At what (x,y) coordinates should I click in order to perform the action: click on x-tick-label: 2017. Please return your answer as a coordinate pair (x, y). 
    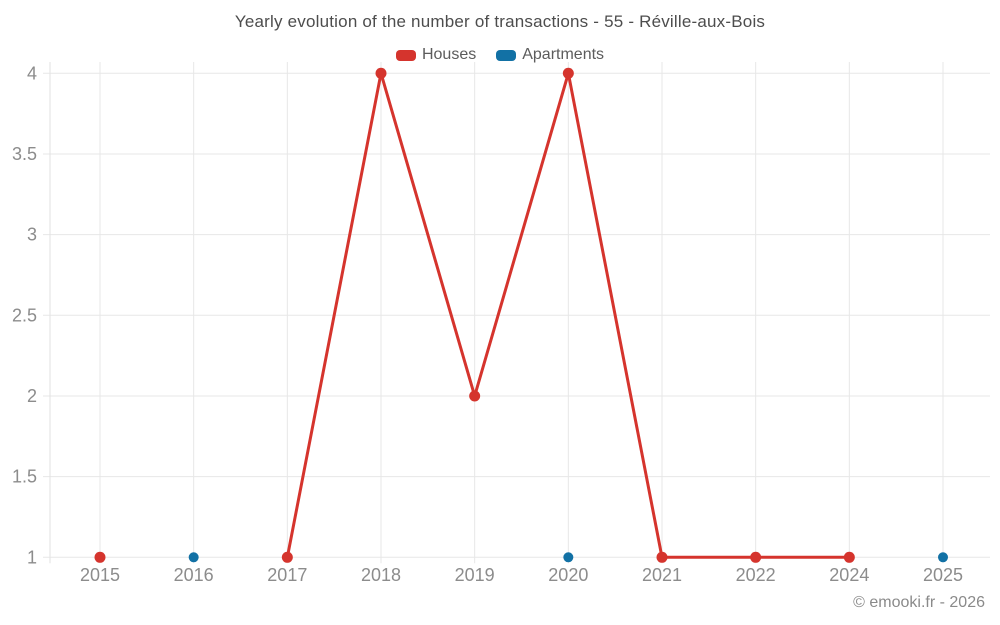
    Looking at the image, I should click on (287, 575).